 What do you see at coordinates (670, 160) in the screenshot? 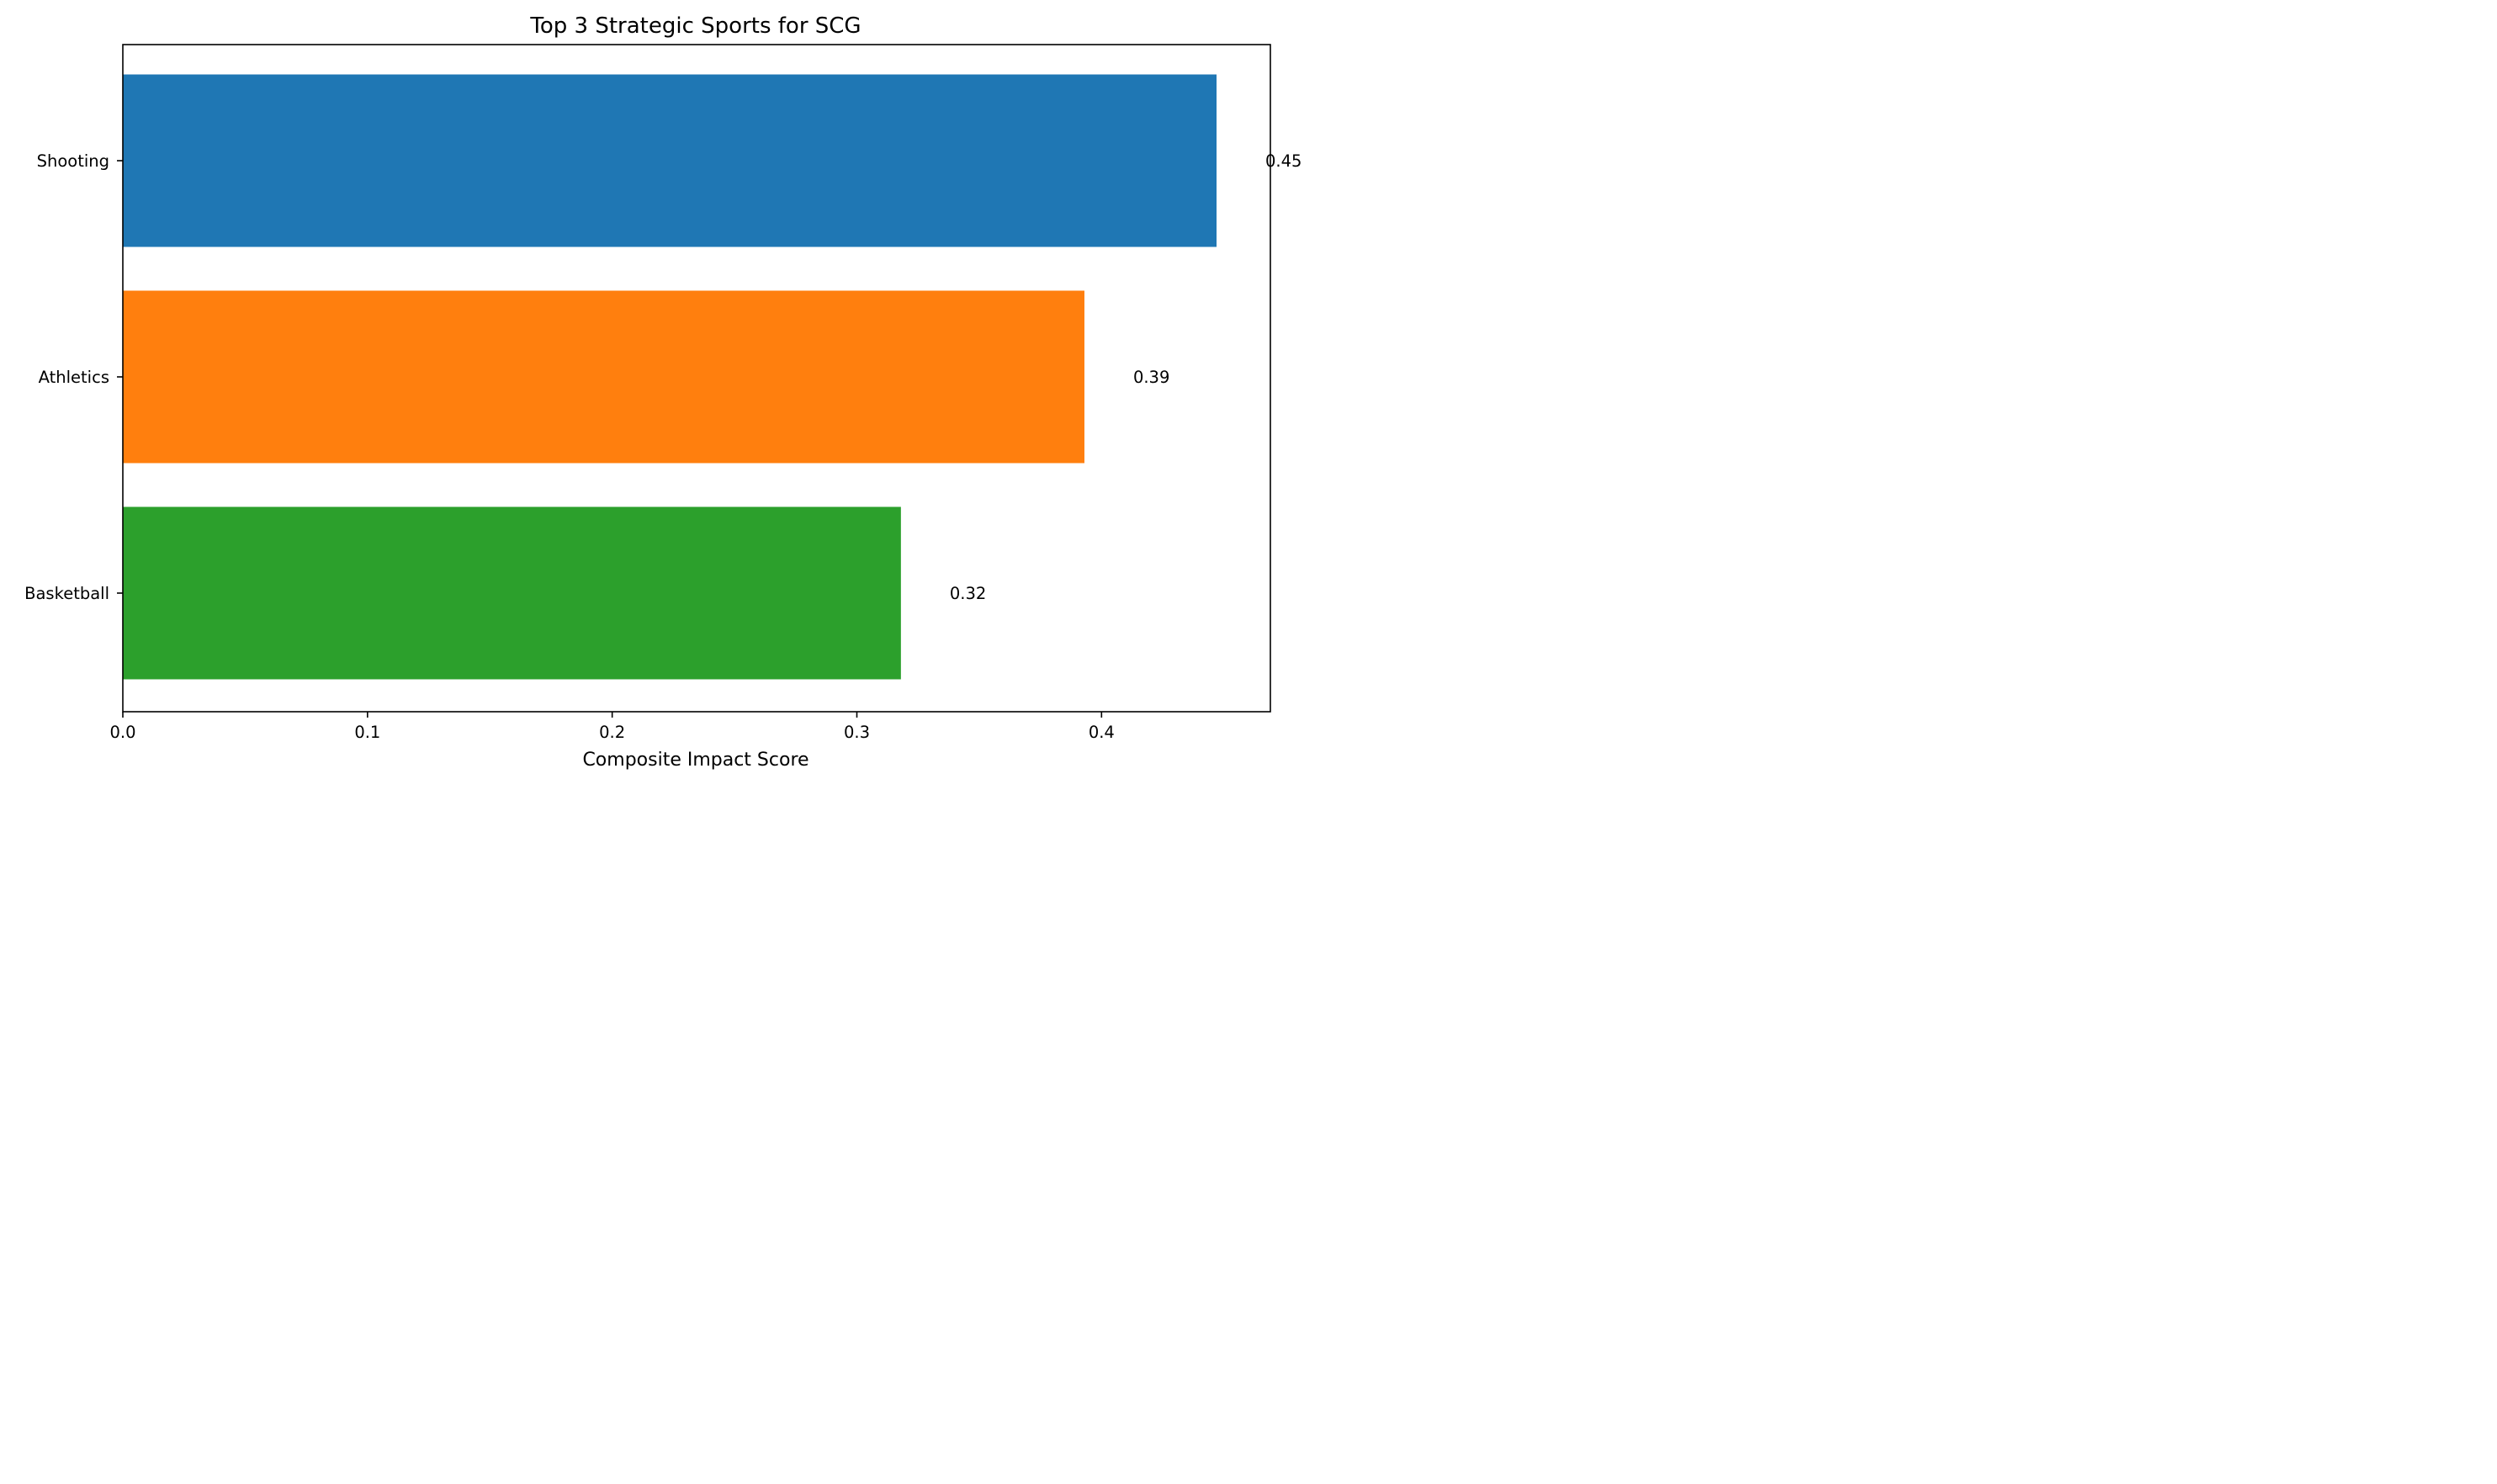
I see `bar-shooting` at bounding box center [670, 160].